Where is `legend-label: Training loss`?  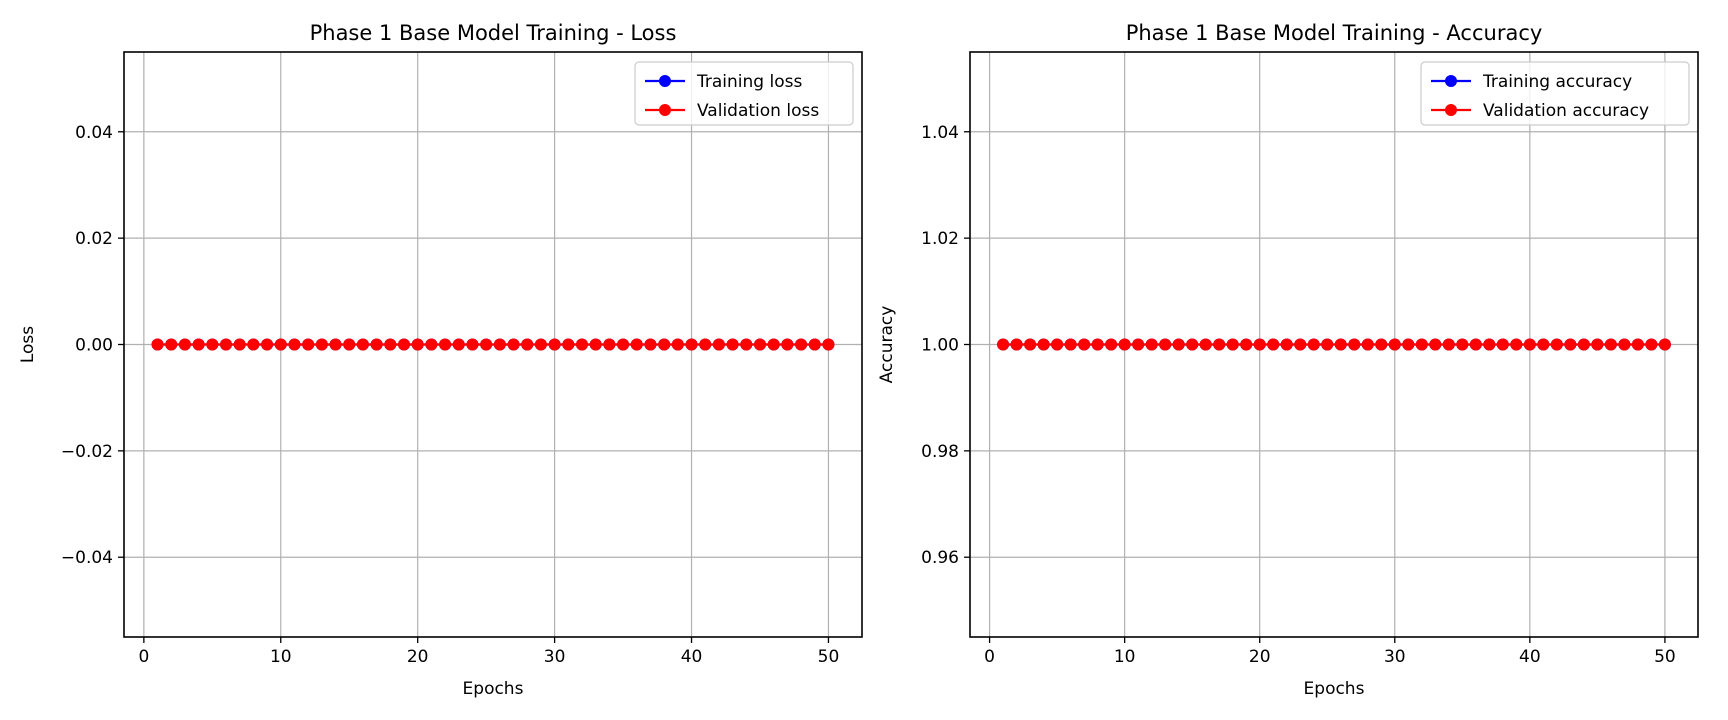 legend-label: Training loss is located at coordinates (749, 82).